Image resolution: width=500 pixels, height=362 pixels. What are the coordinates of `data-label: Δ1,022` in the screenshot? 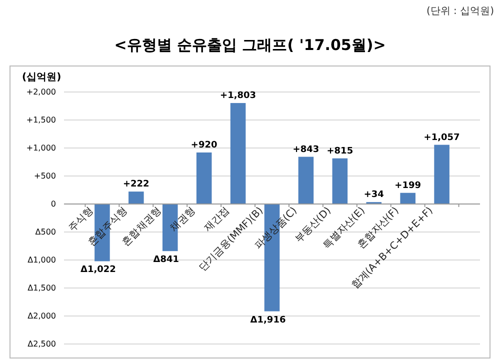 It's located at (98, 270).